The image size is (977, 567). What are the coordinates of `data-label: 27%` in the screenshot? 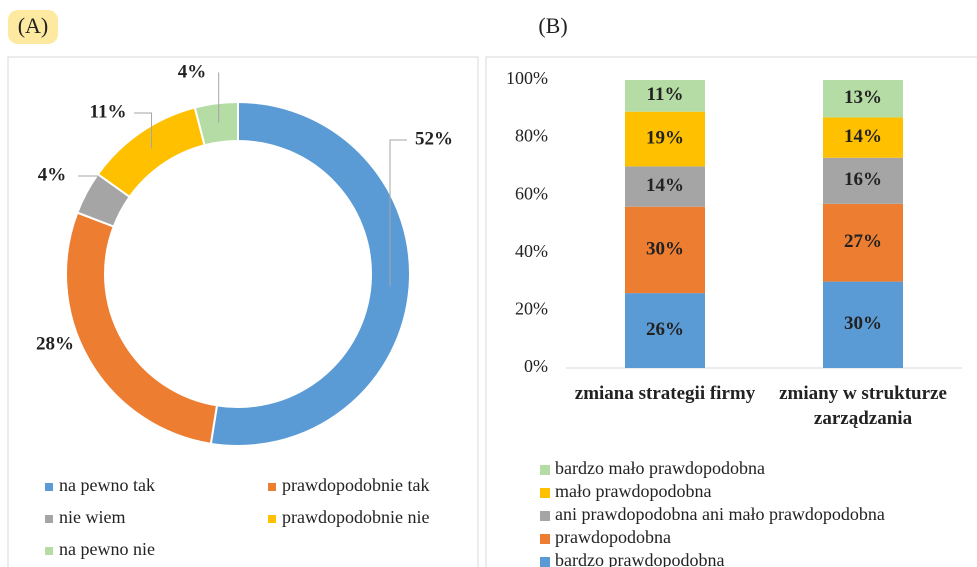 It's located at (863, 241).